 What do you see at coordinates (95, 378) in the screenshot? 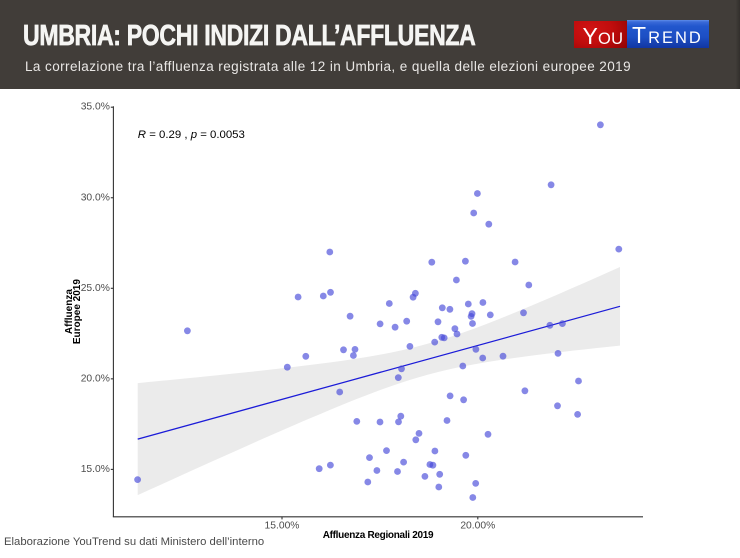
I see `svg-text: 20.0%` at bounding box center [95, 378].